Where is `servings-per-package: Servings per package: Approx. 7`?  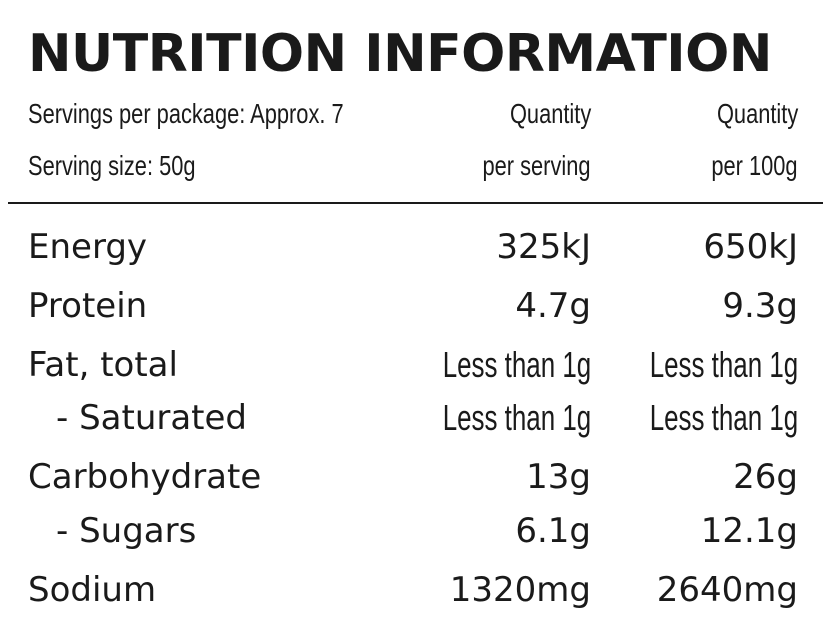 servings-per-package: Servings per package: Approx. 7 is located at coordinates (186, 113).